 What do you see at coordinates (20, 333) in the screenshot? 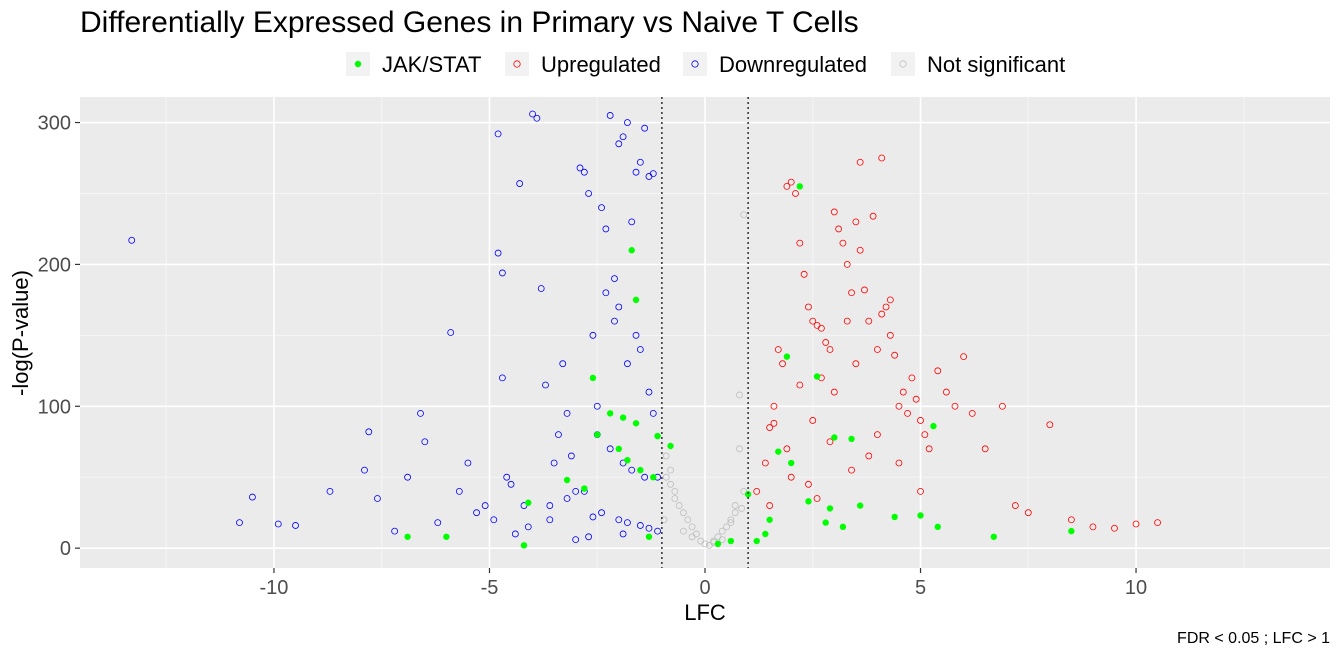
I see `y-axis-title: -log(P-value)` at bounding box center [20, 333].